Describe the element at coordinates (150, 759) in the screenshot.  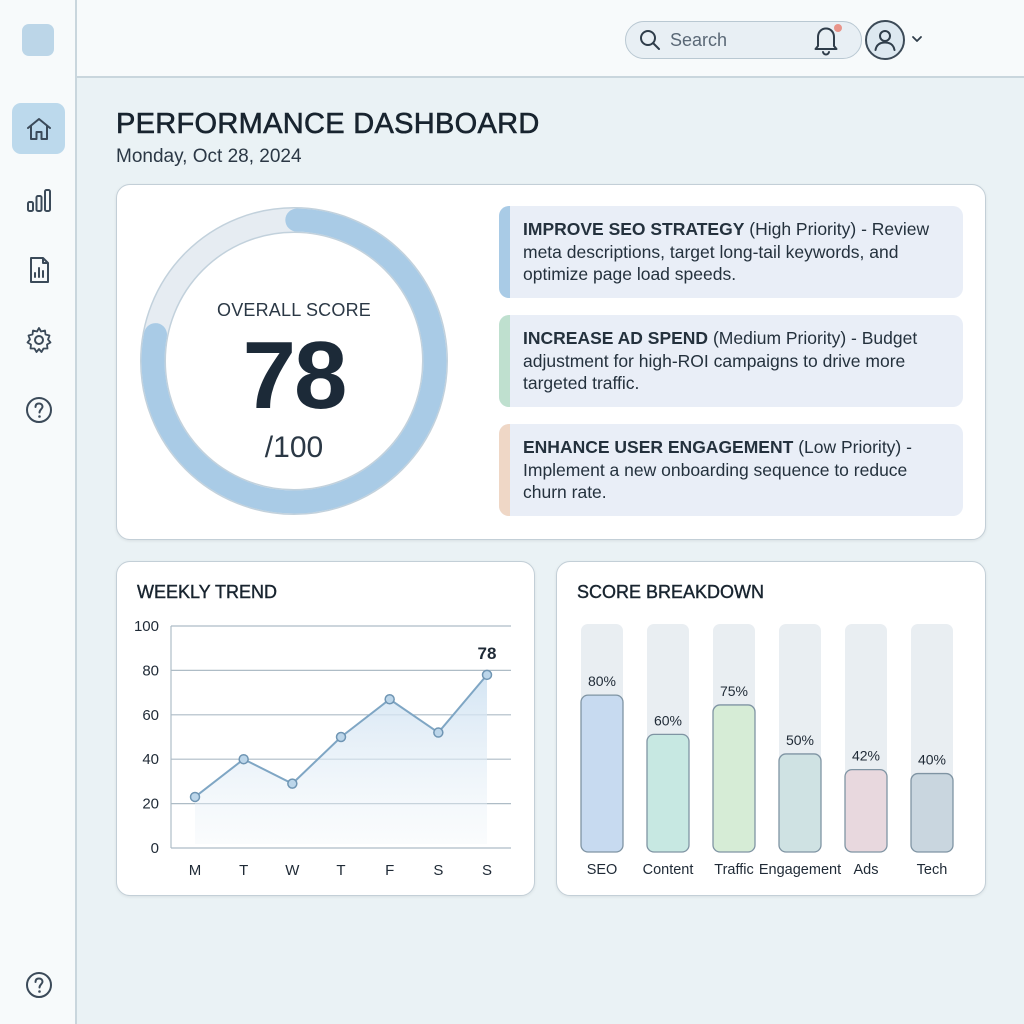
I see `y-tick-label: 40` at that location.